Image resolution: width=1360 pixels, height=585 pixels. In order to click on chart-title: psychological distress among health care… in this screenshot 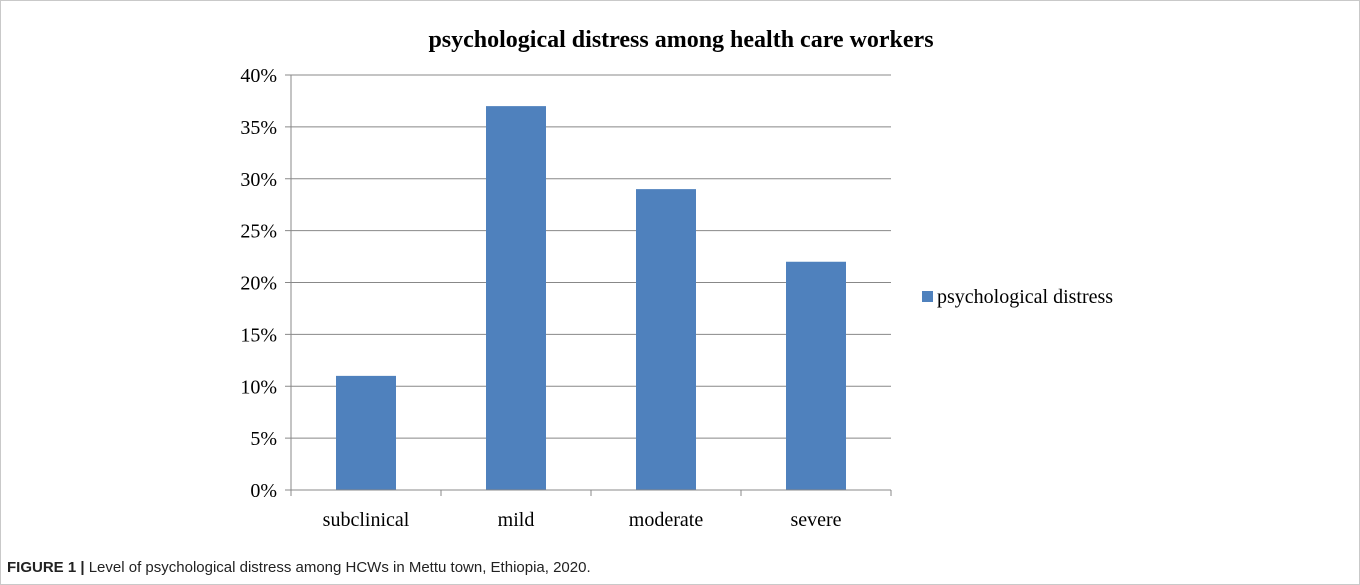, I will do `click(680, 40)`.